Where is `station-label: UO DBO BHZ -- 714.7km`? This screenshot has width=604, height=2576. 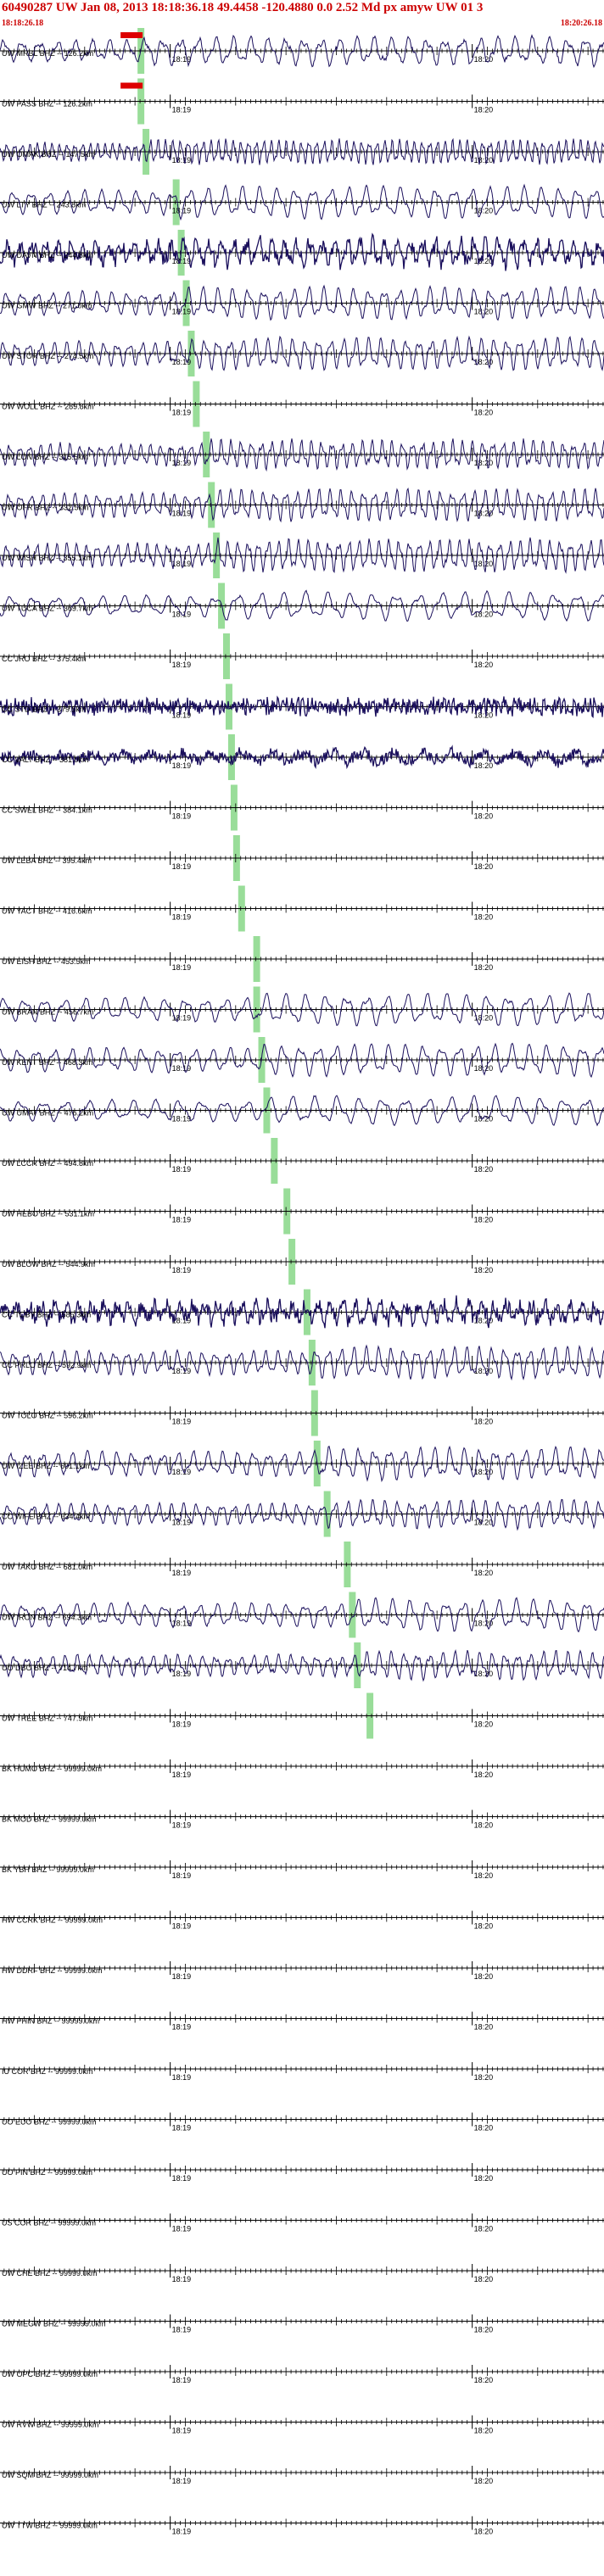 station-label: UO DBO BHZ -- 714.7km is located at coordinates (45, 1668).